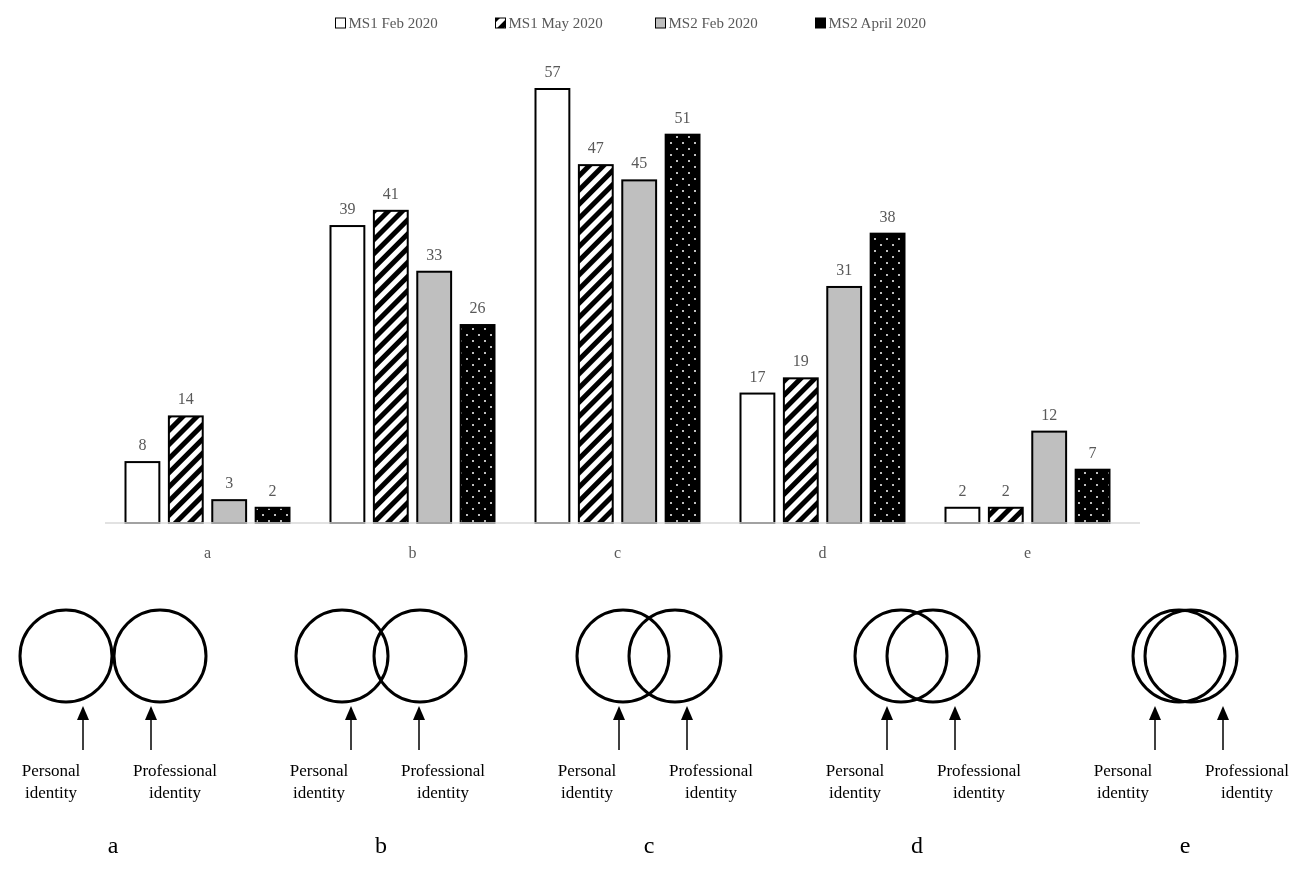  I want to click on data-label: 47, so click(595, 148).